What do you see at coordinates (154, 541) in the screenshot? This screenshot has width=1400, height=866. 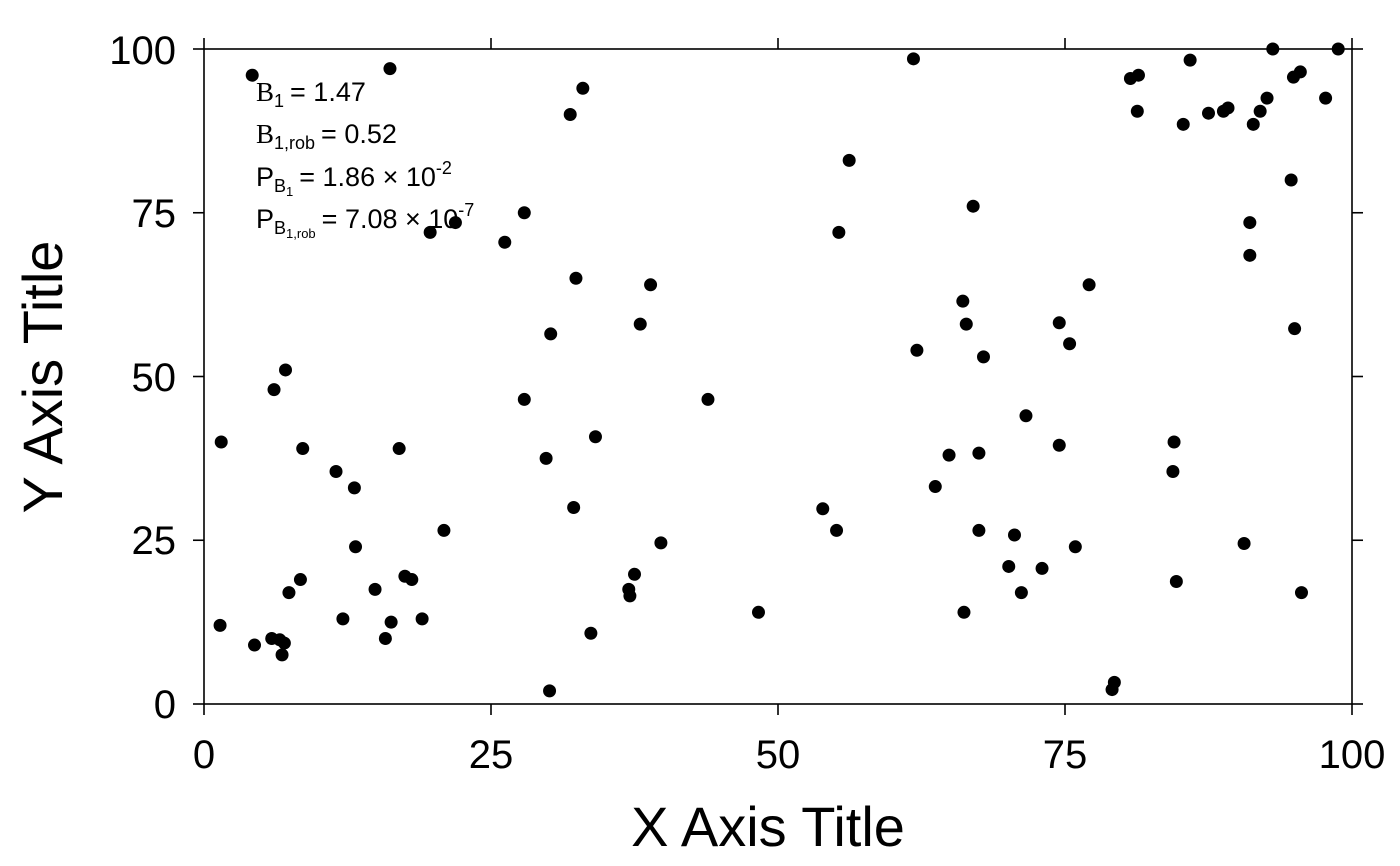 I see `y-tick-label-25: 25` at bounding box center [154, 541].